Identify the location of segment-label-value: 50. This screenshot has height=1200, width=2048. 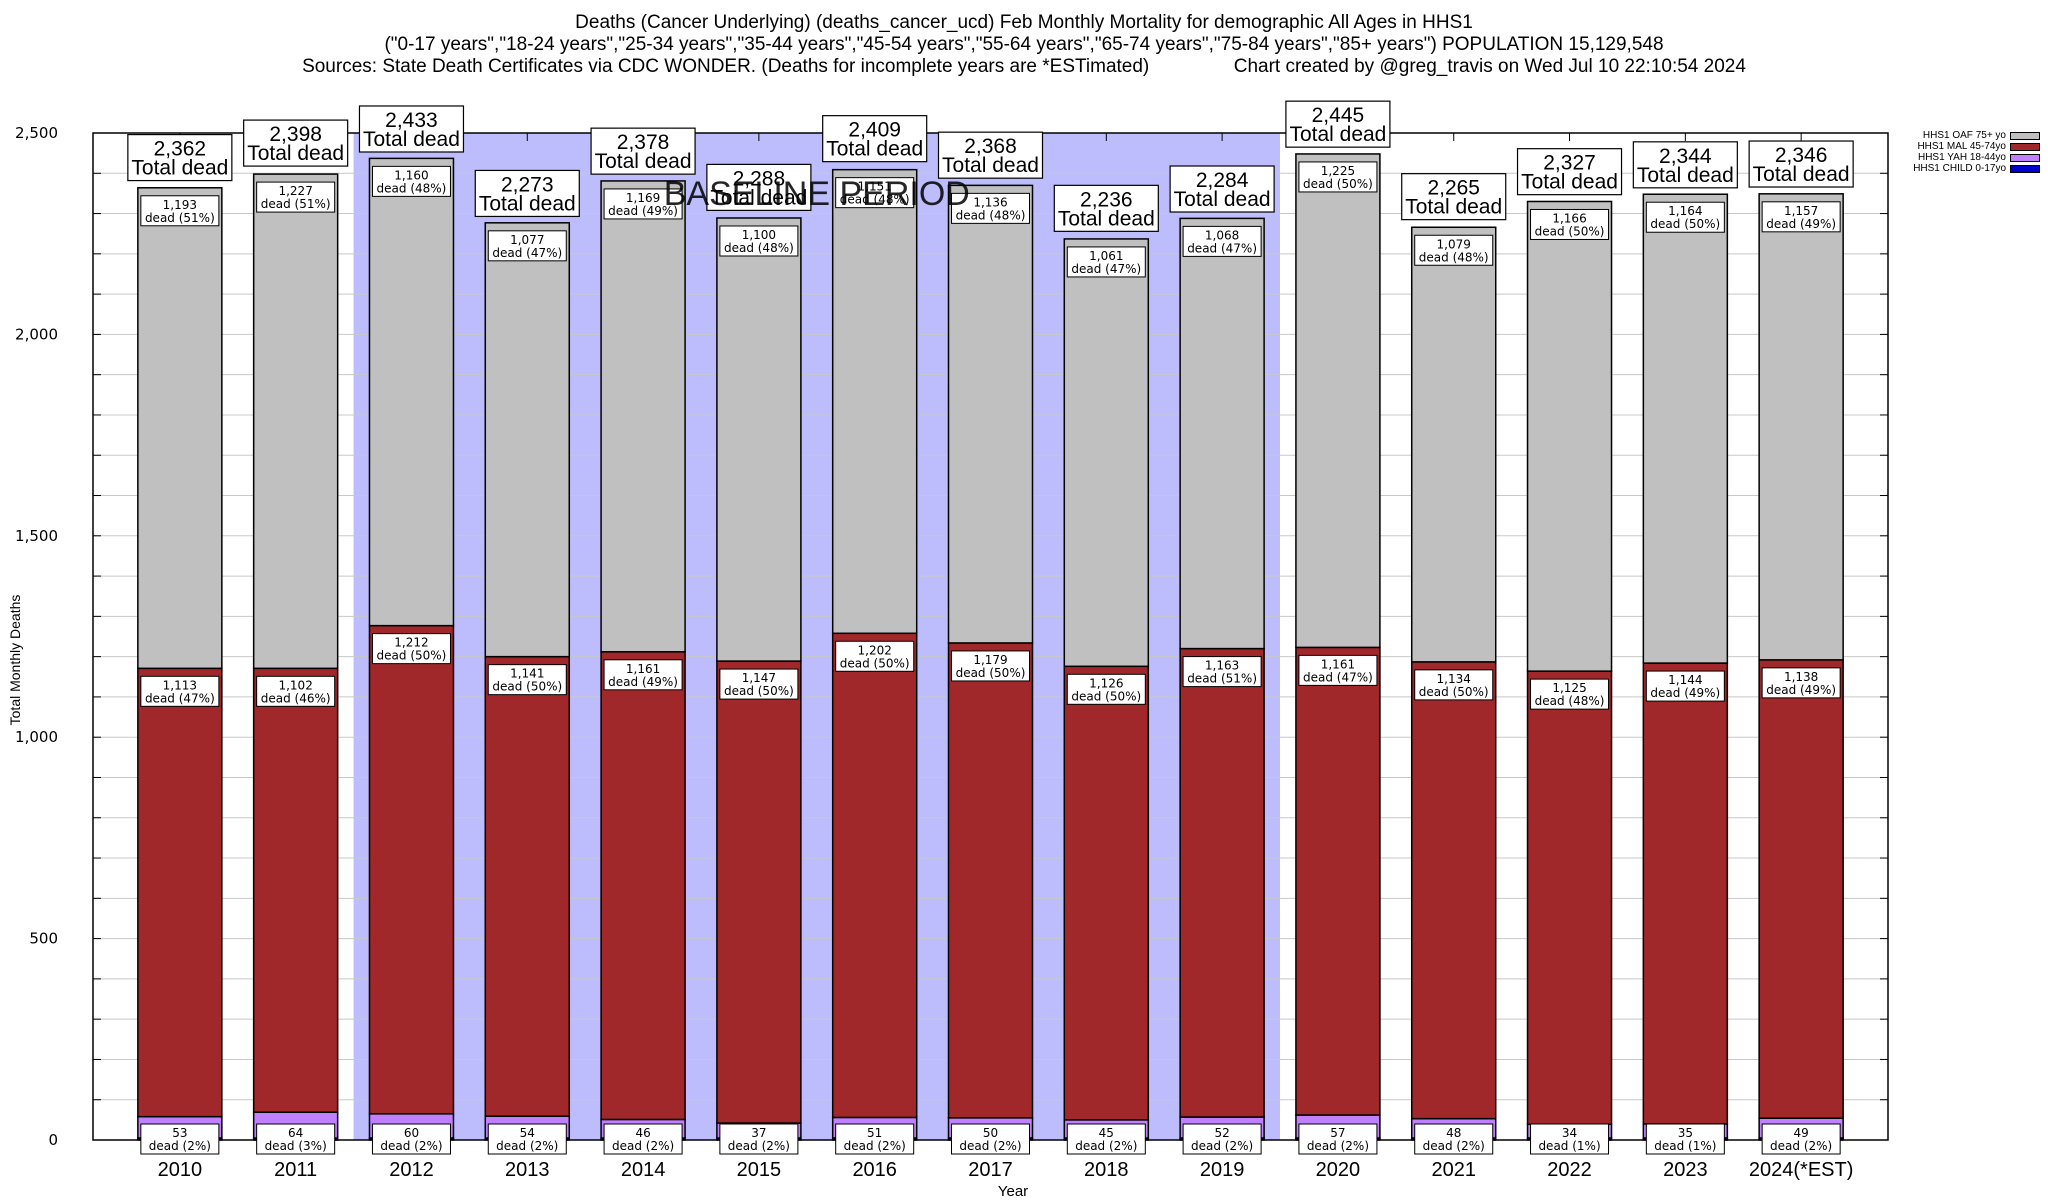
(990, 1133).